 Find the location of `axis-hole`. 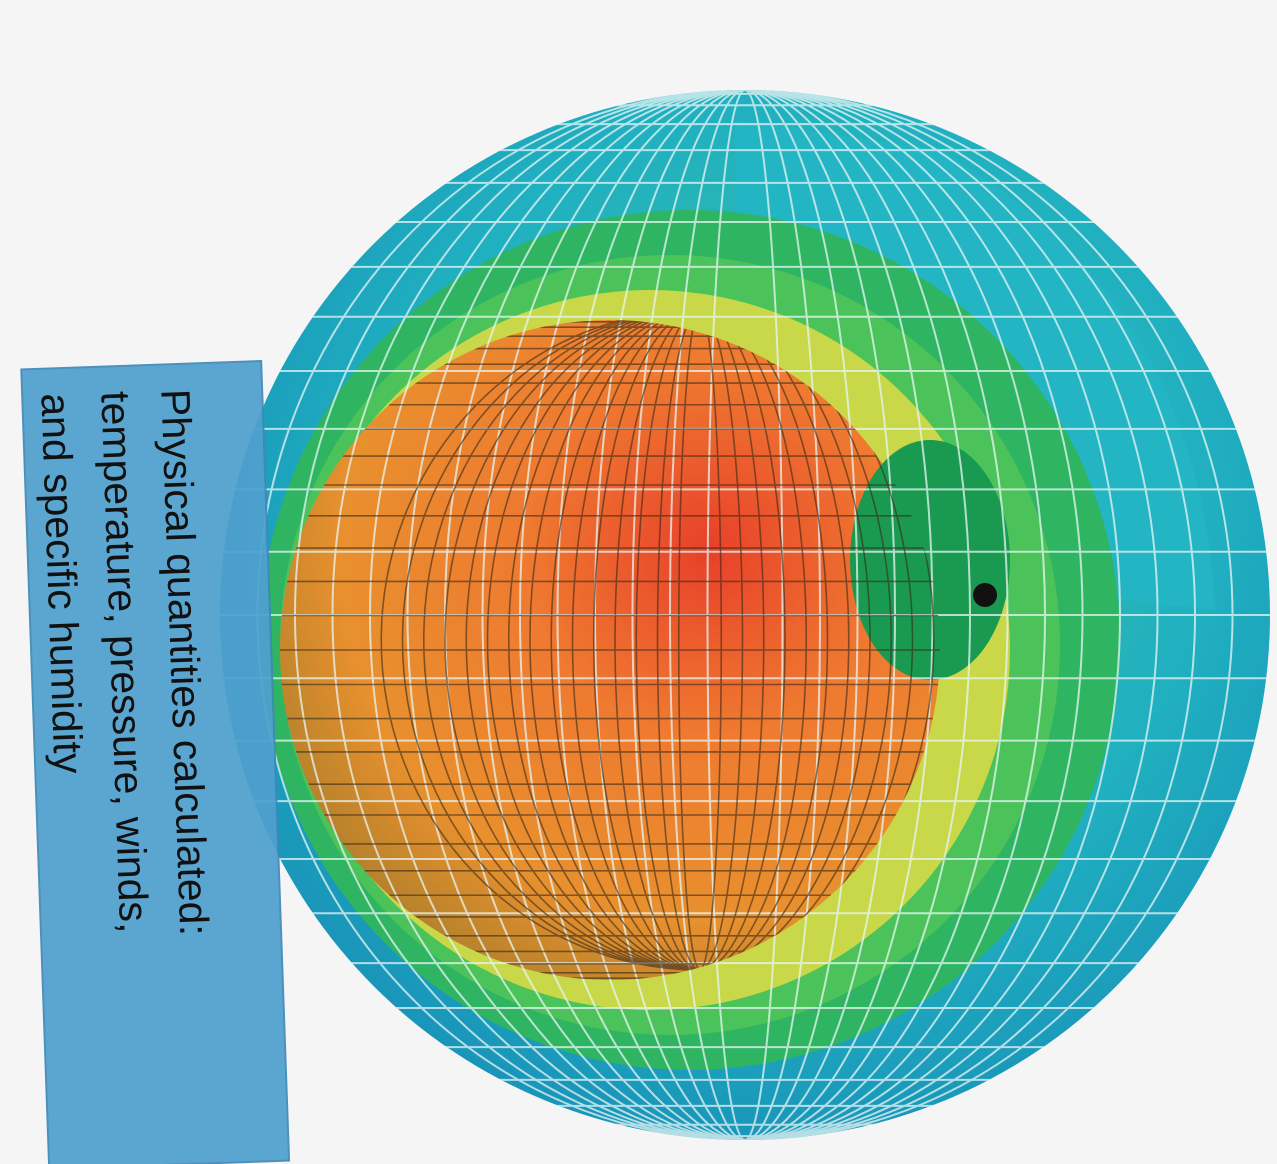

axis-hole is located at coordinates (930, 560).